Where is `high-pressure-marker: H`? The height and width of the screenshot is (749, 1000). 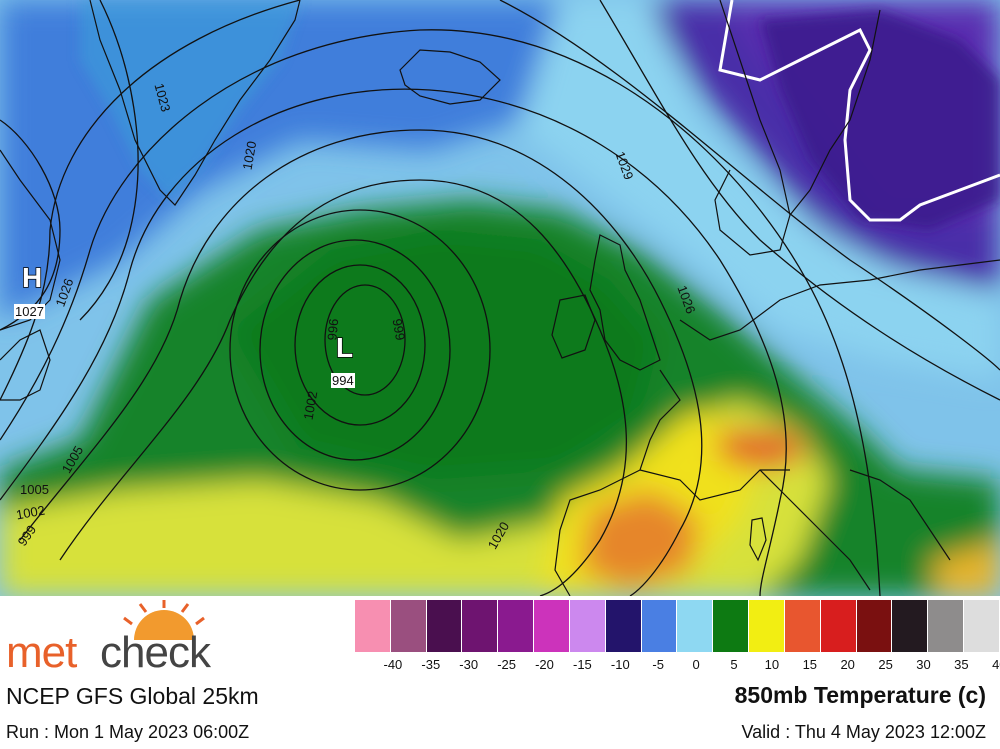 high-pressure-marker: H is located at coordinates (32, 277).